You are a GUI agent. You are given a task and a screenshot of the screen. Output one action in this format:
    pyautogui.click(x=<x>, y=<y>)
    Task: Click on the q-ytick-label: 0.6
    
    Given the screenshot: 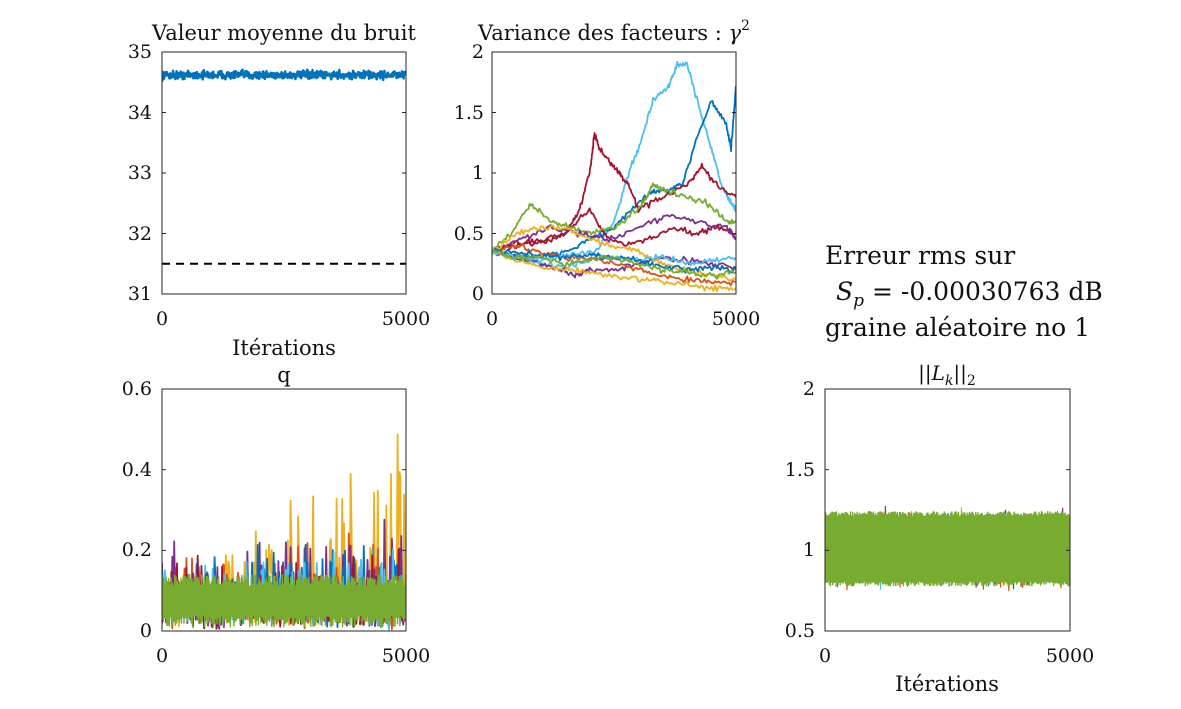 What is the action you would take?
    pyautogui.click(x=137, y=389)
    